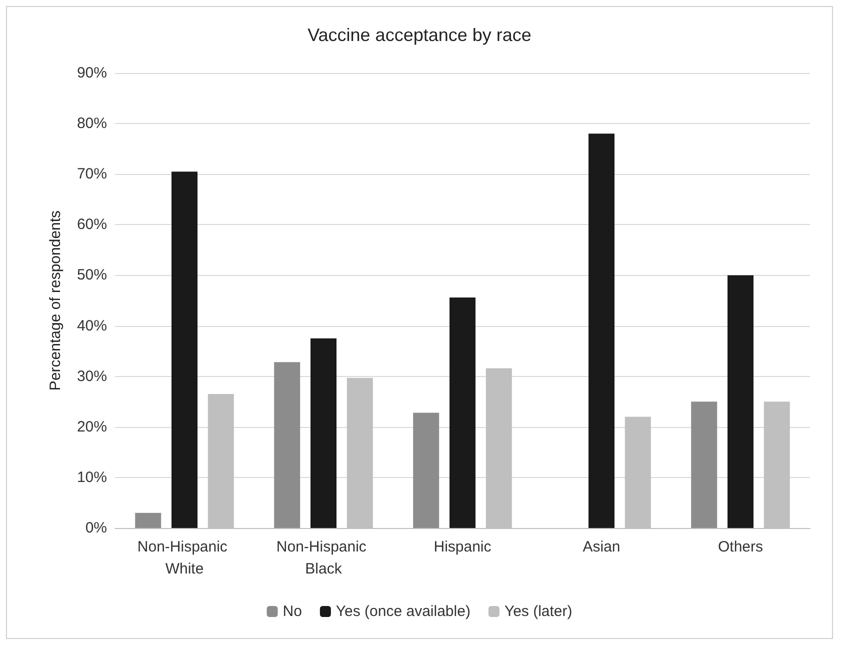  I want to click on y-tick-label: 90%, so click(91, 73).